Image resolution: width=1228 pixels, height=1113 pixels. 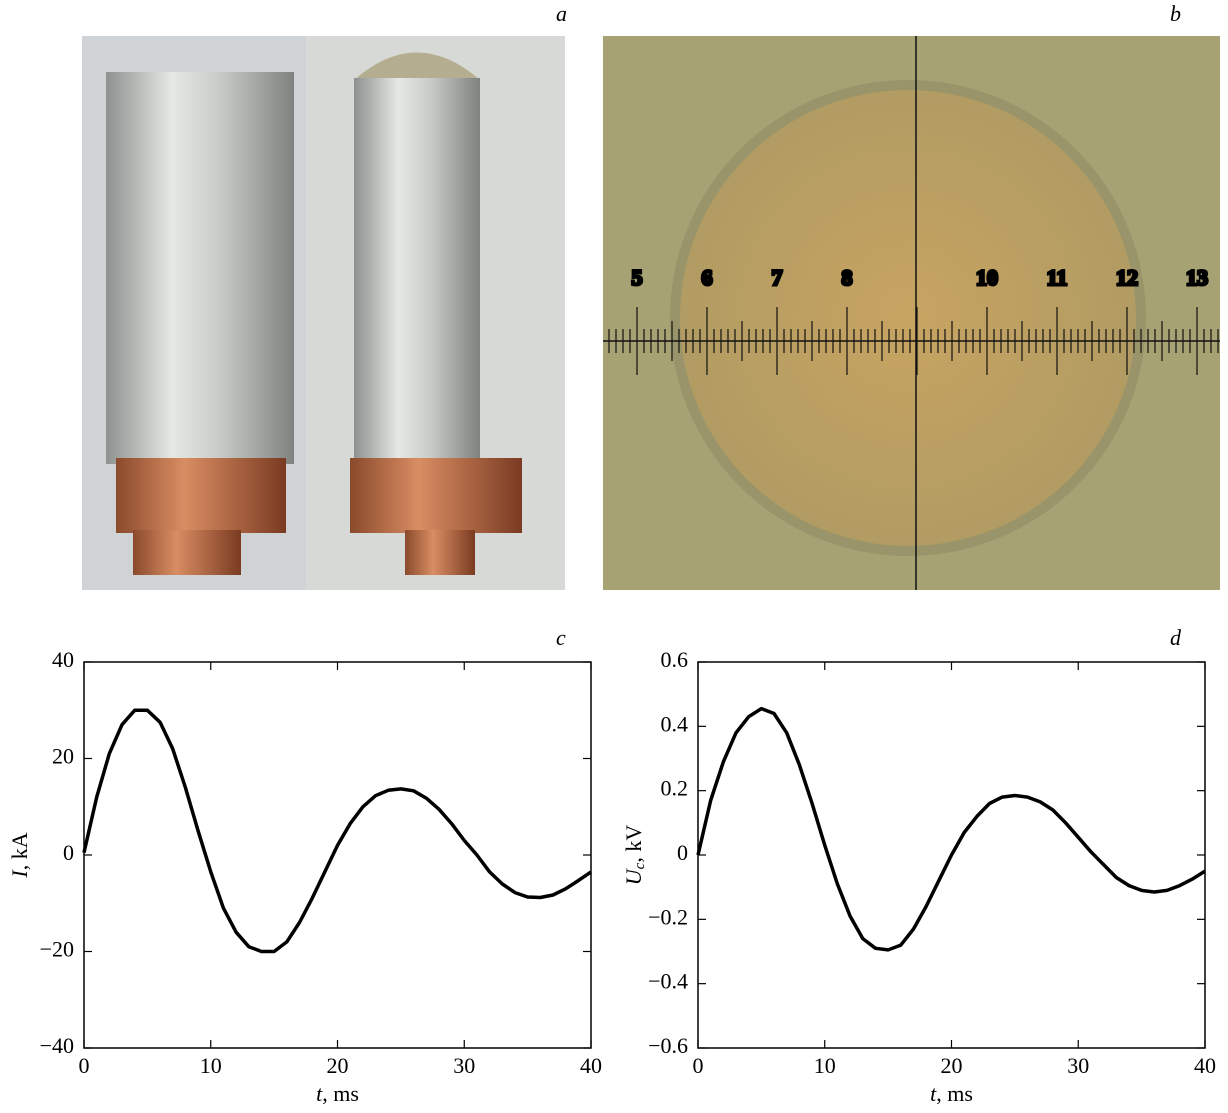 I want to click on scale-label: 6, so click(x=707, y=277).